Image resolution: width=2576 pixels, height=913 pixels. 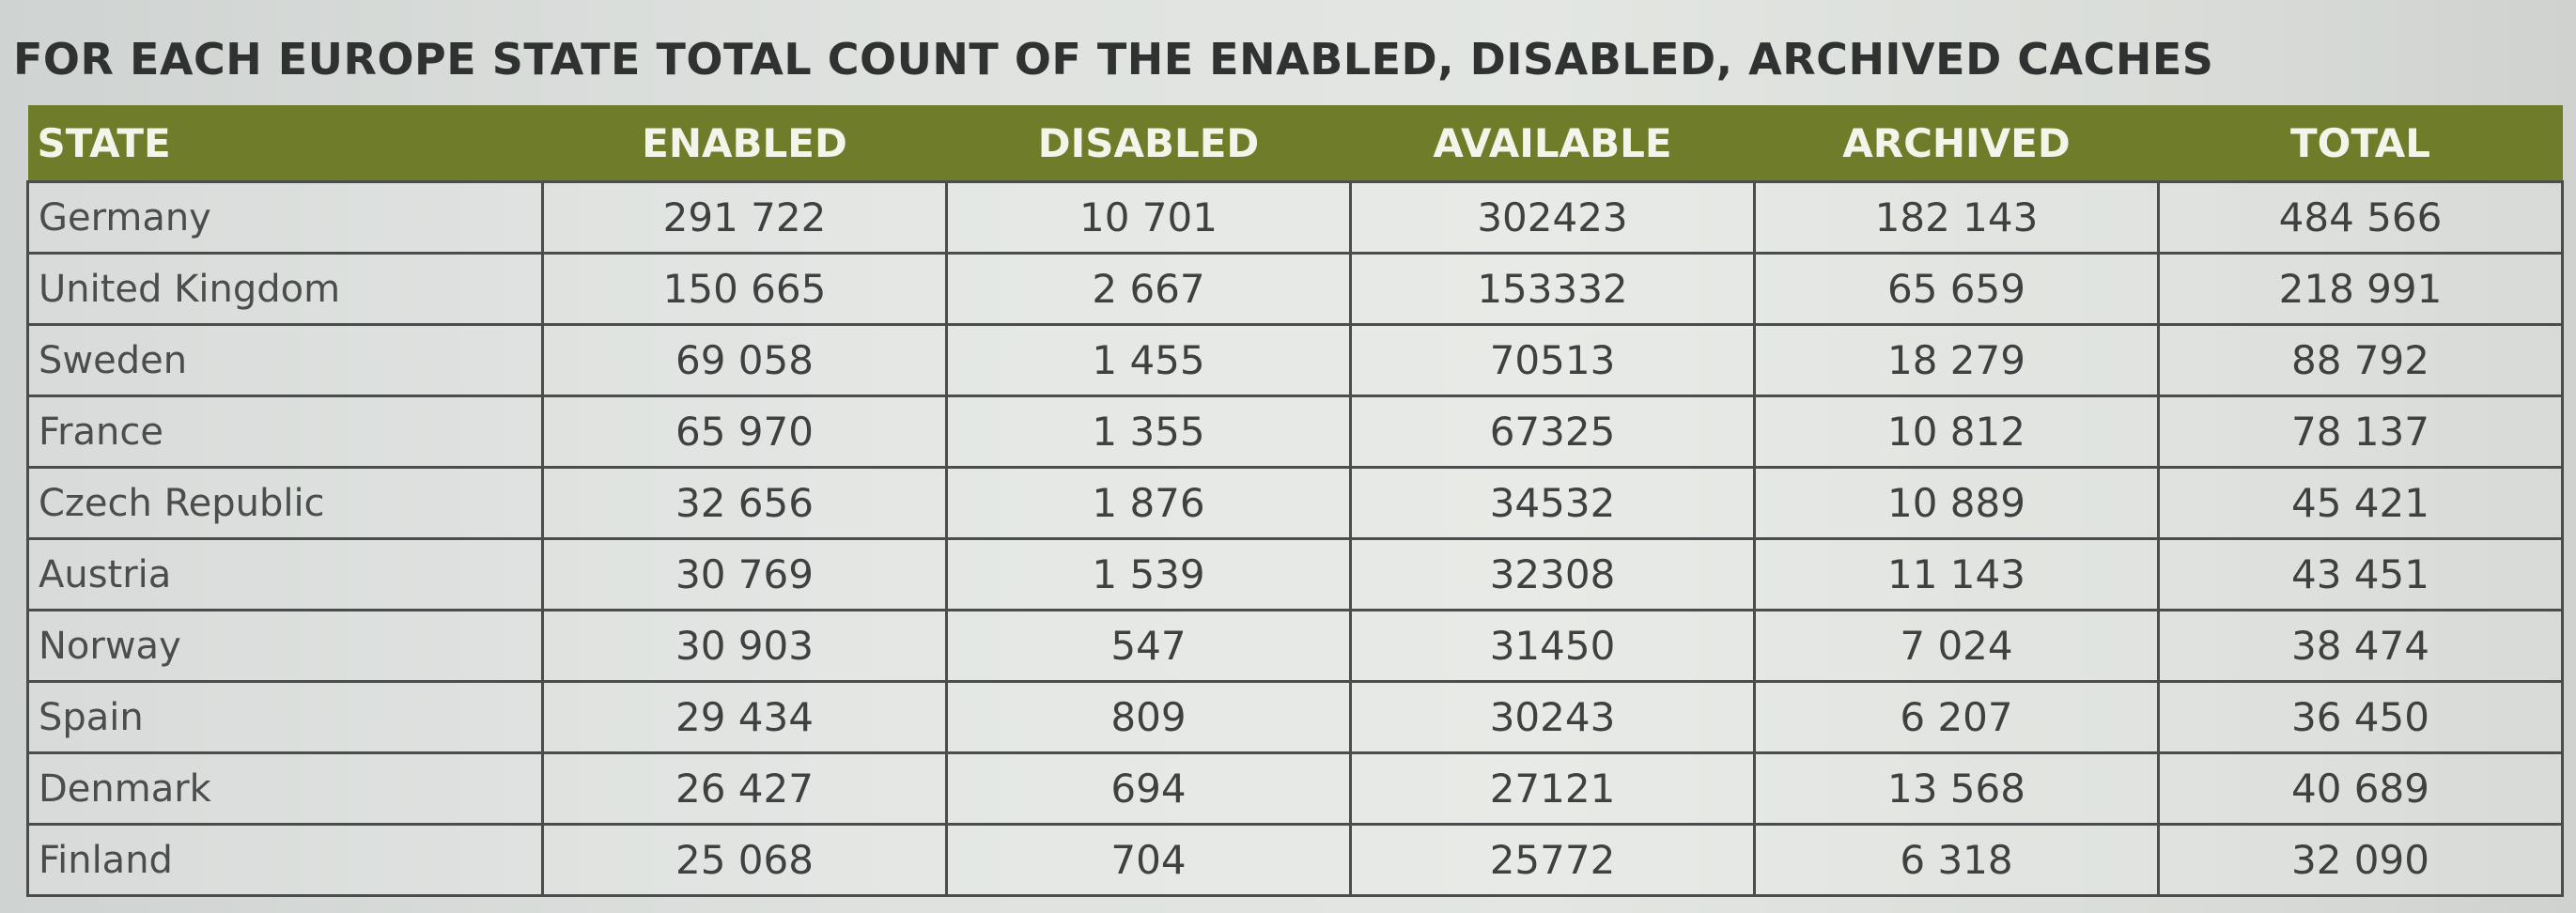 What do you see at coordinates (1957, 360) in the screenshot?
I see `cell-archived: 18 279` at bounding box center [1957, 360].